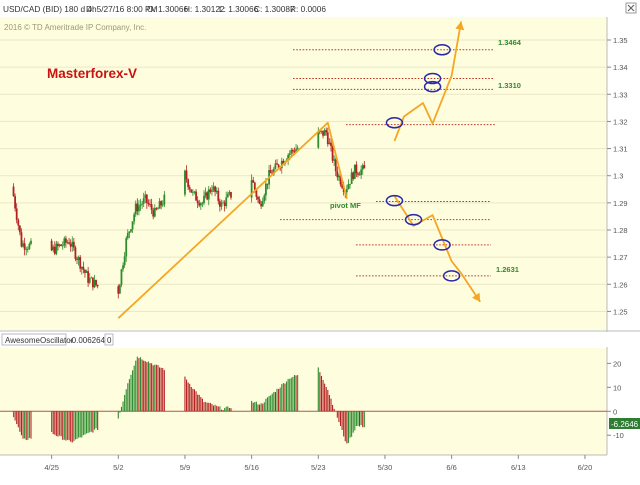 The height and width of the screenshot is (485, 640). I want to click on close-icon, so click(631, 8).